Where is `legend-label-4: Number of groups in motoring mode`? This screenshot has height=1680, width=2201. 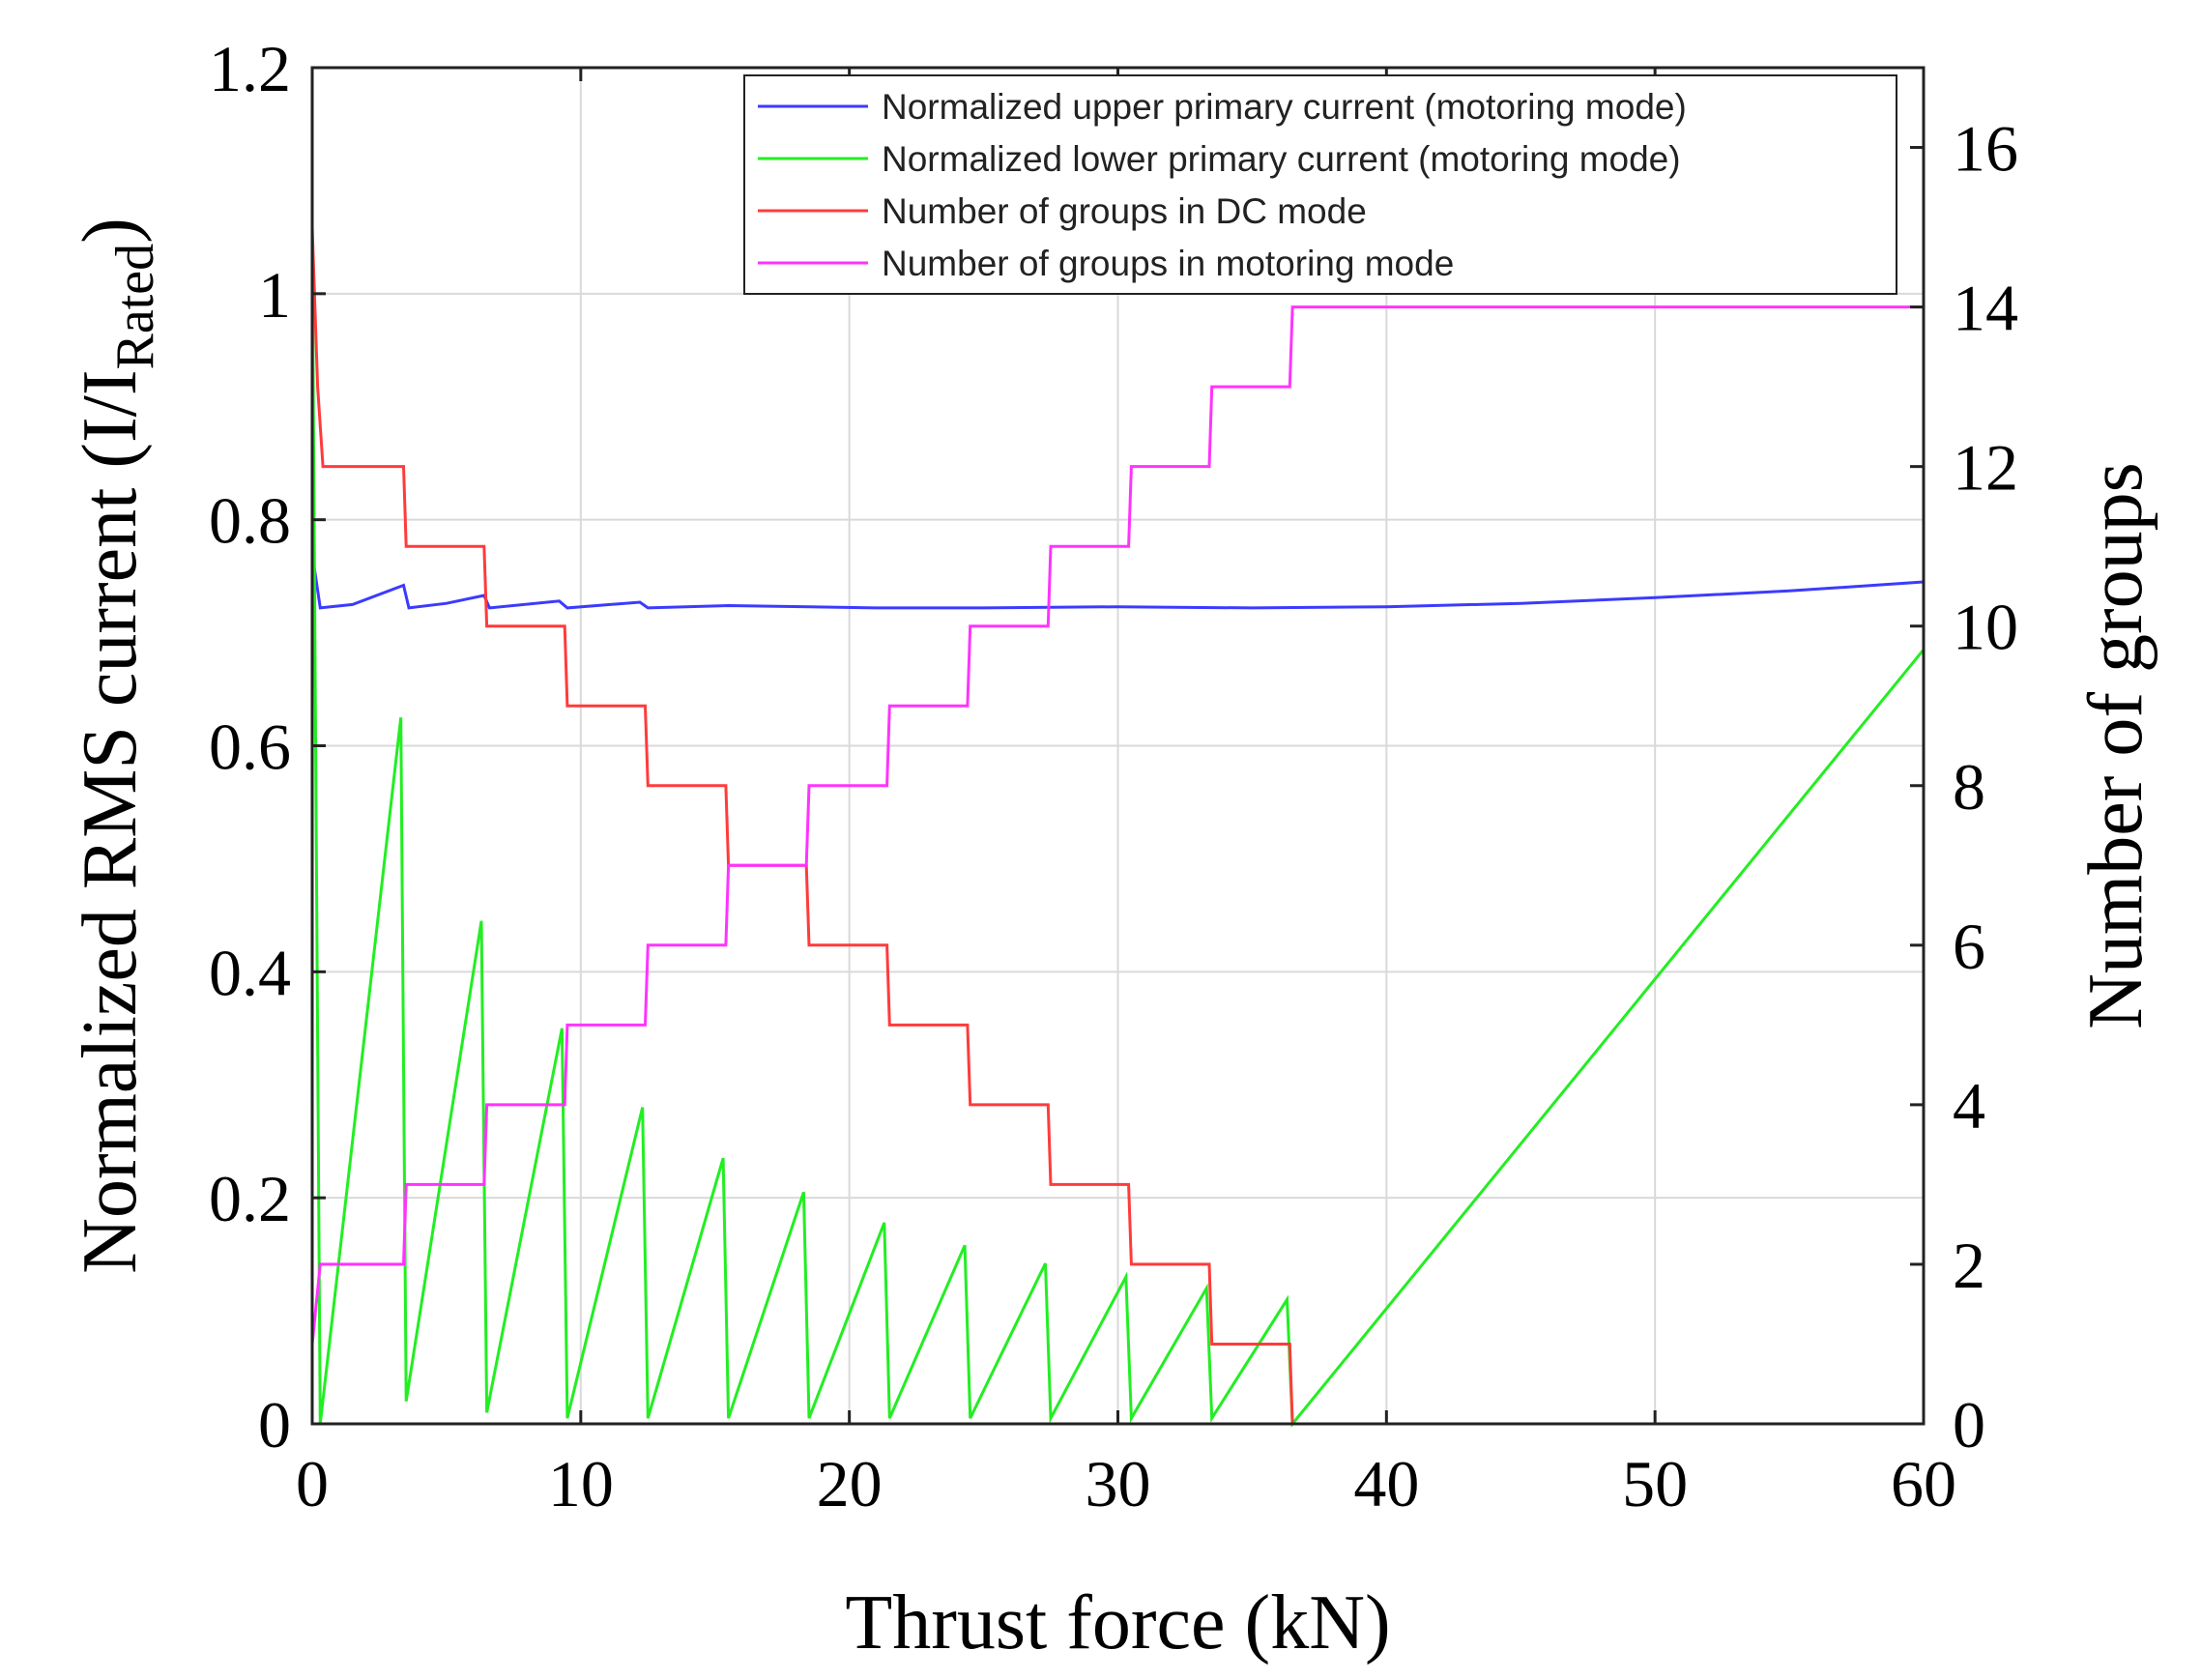 legend-label-4: Number of groups in motoring mode is located at coordinates (1168, 263).